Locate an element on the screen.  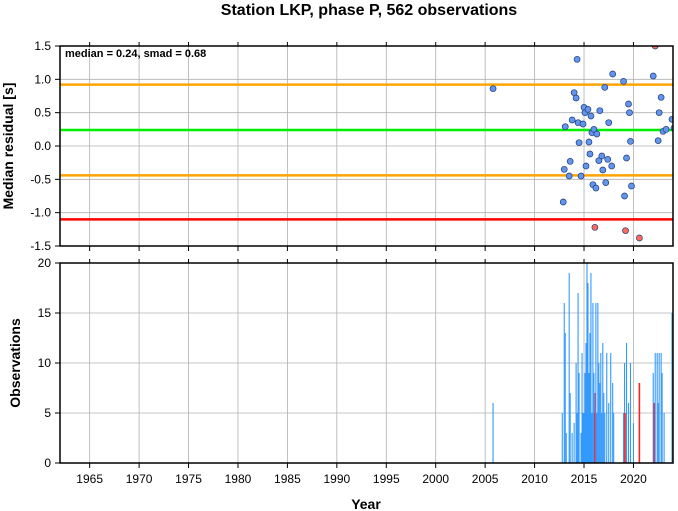
y-tick-label: -1.5 is located at coordinates (40, 246).